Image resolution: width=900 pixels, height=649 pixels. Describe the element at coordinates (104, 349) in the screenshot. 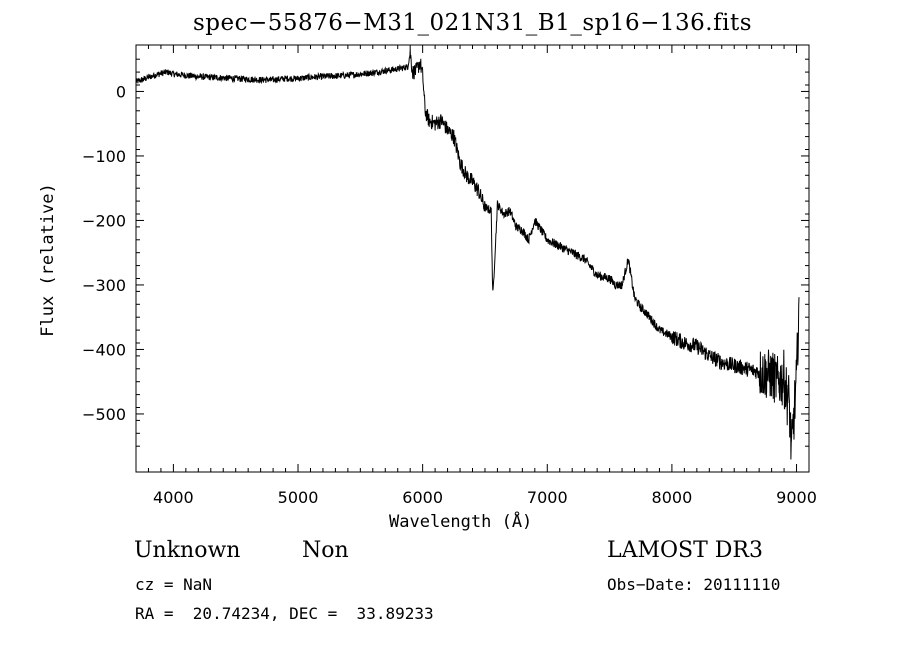

I see `y-tick-label: −400` at that location.